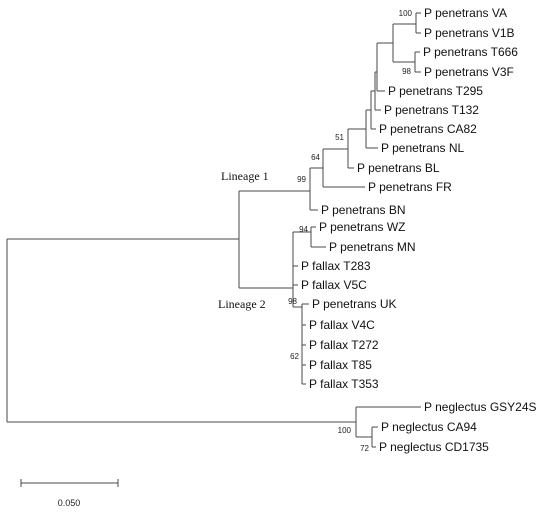 The height and width of the screenshot is (512, 550). I want to click on bootstrap-neglectus: 100, so click(345, 430).